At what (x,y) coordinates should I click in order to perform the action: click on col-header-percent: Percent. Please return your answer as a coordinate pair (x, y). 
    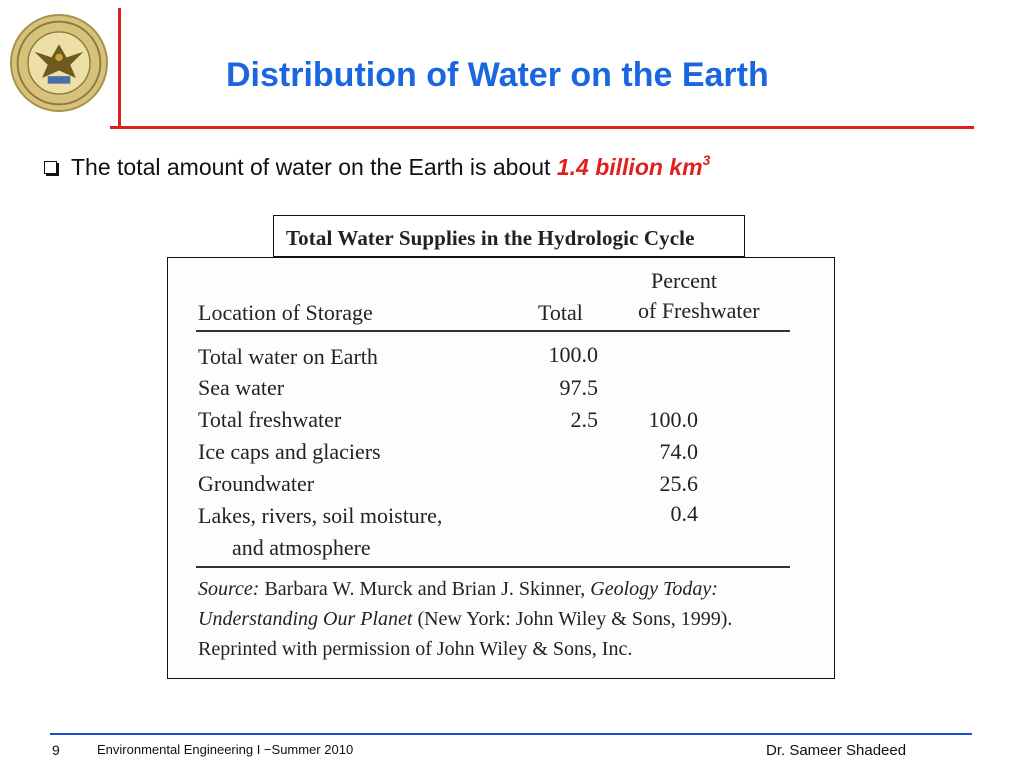
    Looking at the image, I should click on (684, 280).